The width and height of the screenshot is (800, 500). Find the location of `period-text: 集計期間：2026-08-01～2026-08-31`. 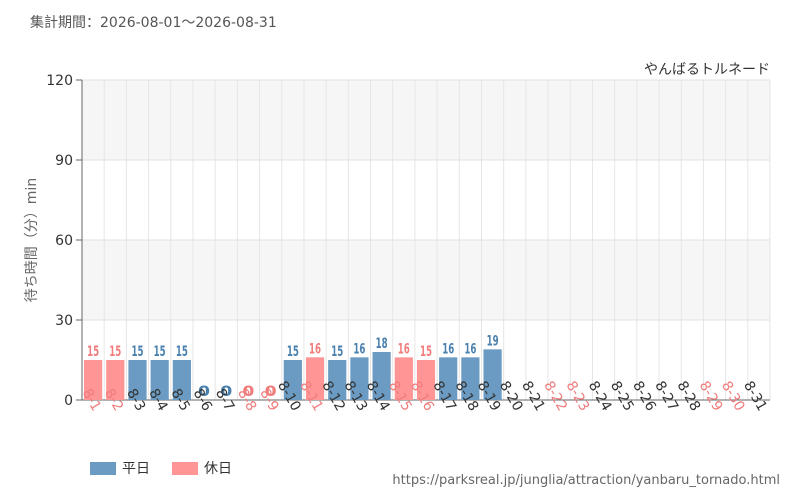

period-text: 集計期間：2026-08-01～2026-08-31 is located at coordinates (153, 23).